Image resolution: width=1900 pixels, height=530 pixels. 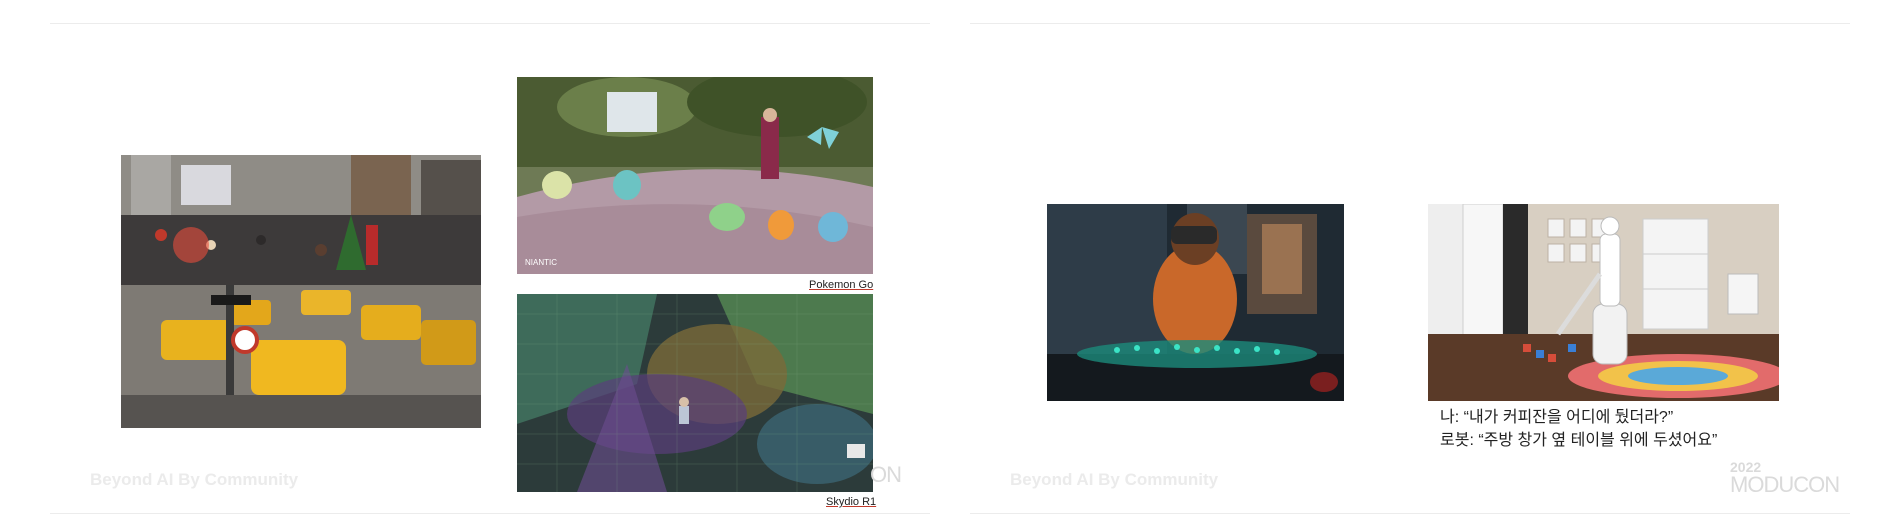 I want to click on dialog-line-robot: 로봇: “주방 창가 옆 테이블 위에 두셨어요”, so click(x=1579, y=440).